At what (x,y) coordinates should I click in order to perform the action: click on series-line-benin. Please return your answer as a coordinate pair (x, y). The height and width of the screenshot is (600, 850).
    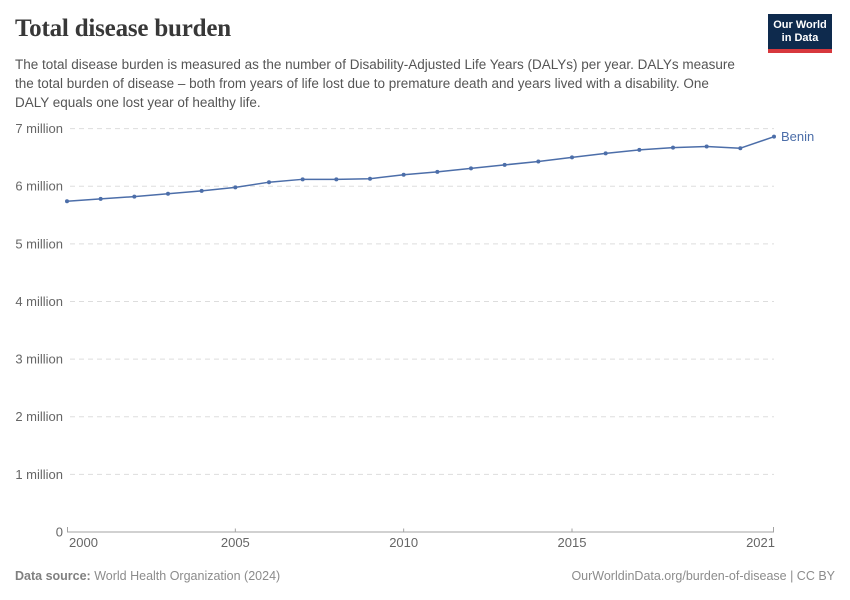
    Looking at the image, I should click on (420, 168).